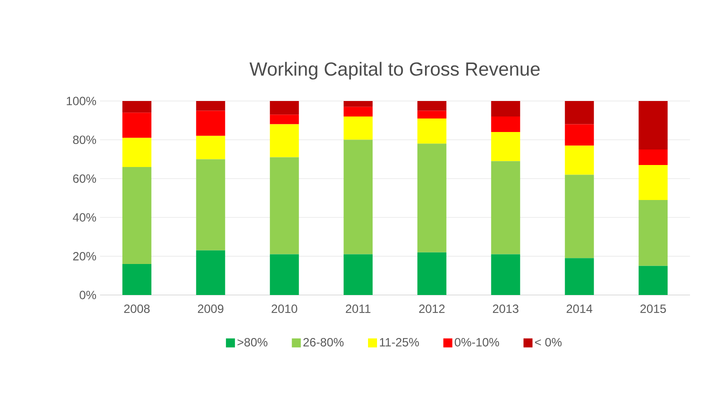 The image size is (713, 414). Describe the element at coordinates (84, 256) in the screenshot. I see `y-tick-label: 20%` at that location.